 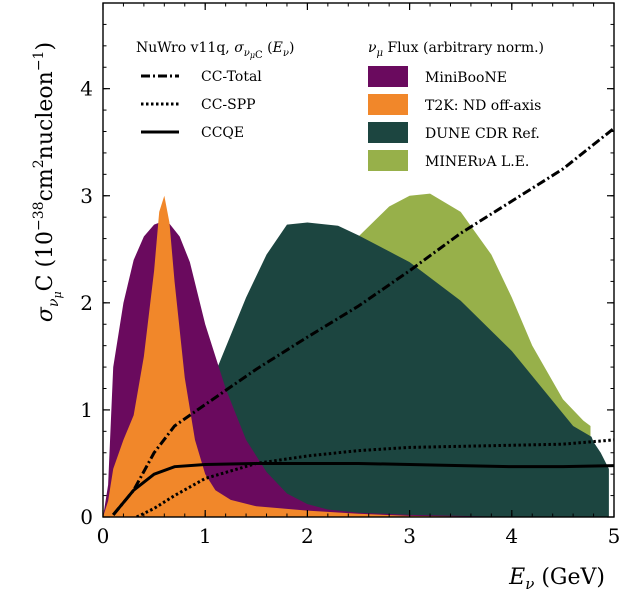 What do you see at coordinates (215, 50) in the screenshot?
I see `legend-cross-section-title: NuWro v11q, σνμC (Eν)` at bounding box center [215, 50].